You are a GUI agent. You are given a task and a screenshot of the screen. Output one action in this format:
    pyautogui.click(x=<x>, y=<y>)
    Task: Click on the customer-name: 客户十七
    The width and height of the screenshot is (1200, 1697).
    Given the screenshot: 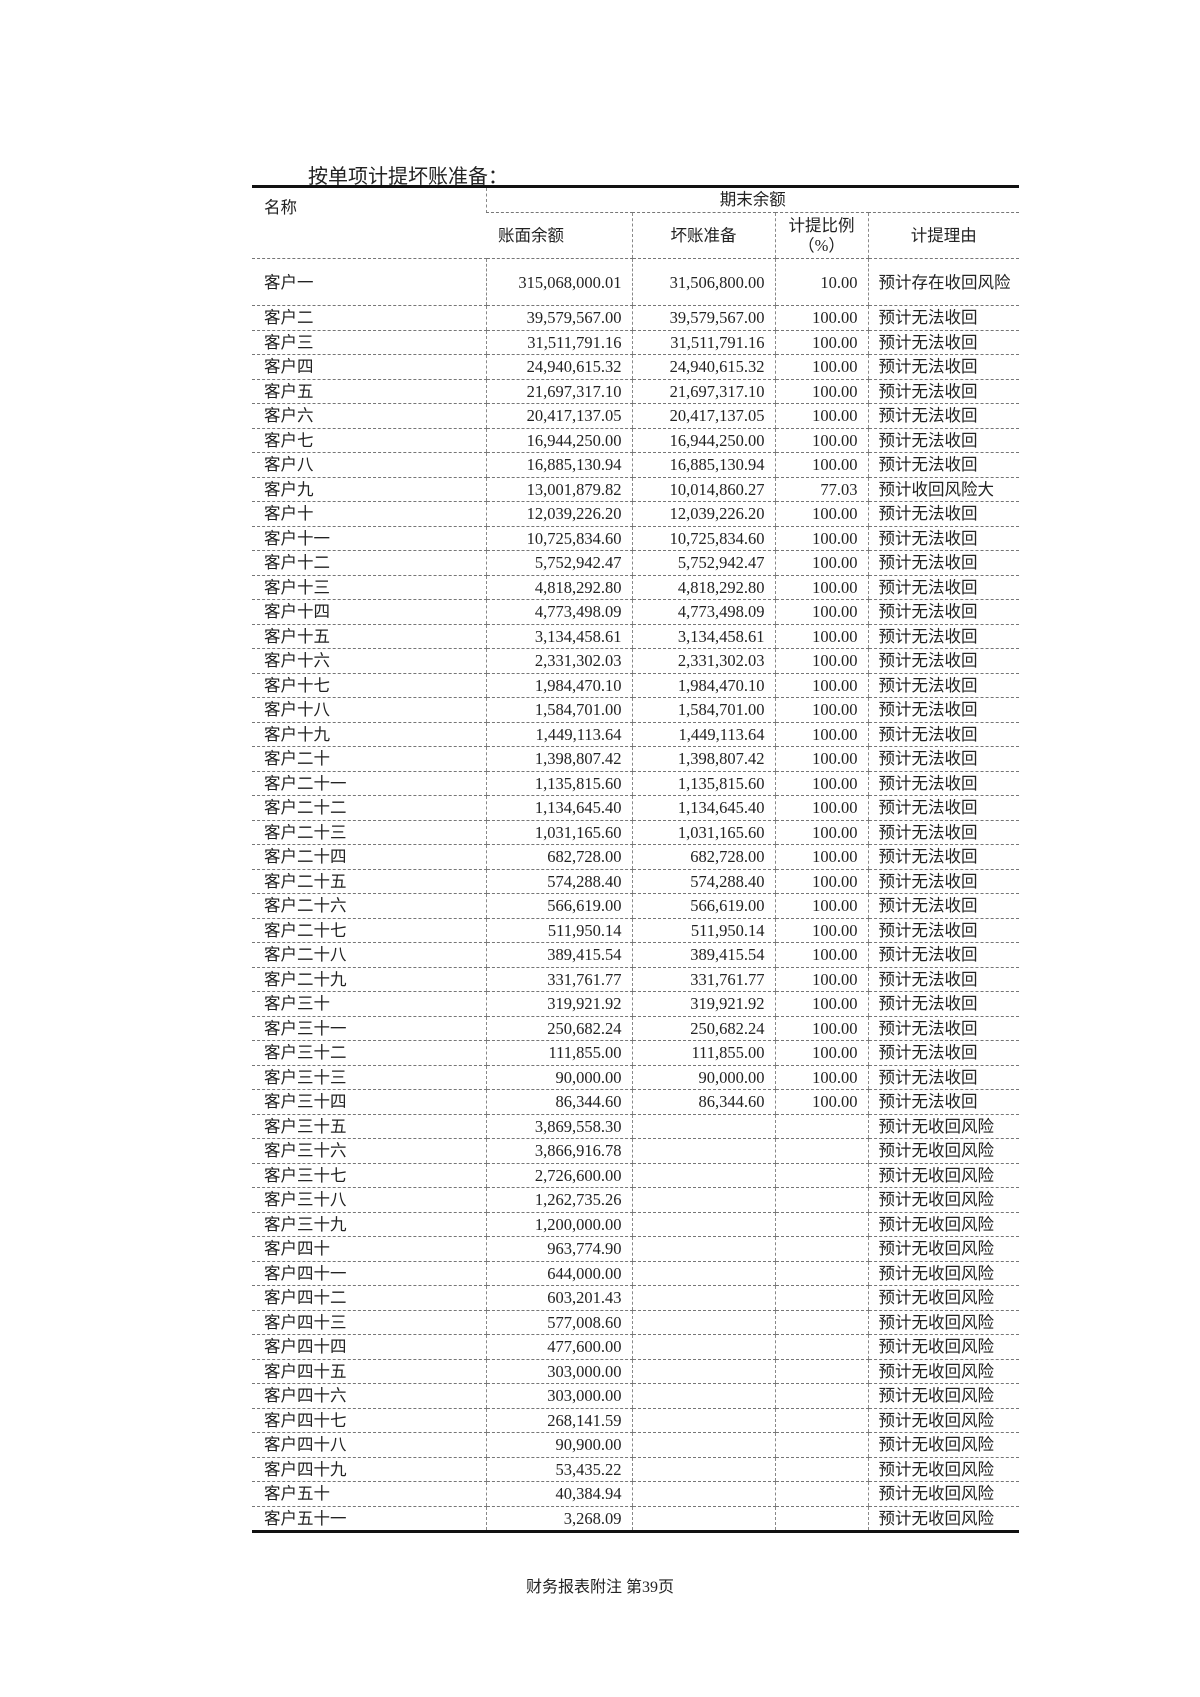 What is the action you would take?
    pyautogui.click(x=369, y=685)
    